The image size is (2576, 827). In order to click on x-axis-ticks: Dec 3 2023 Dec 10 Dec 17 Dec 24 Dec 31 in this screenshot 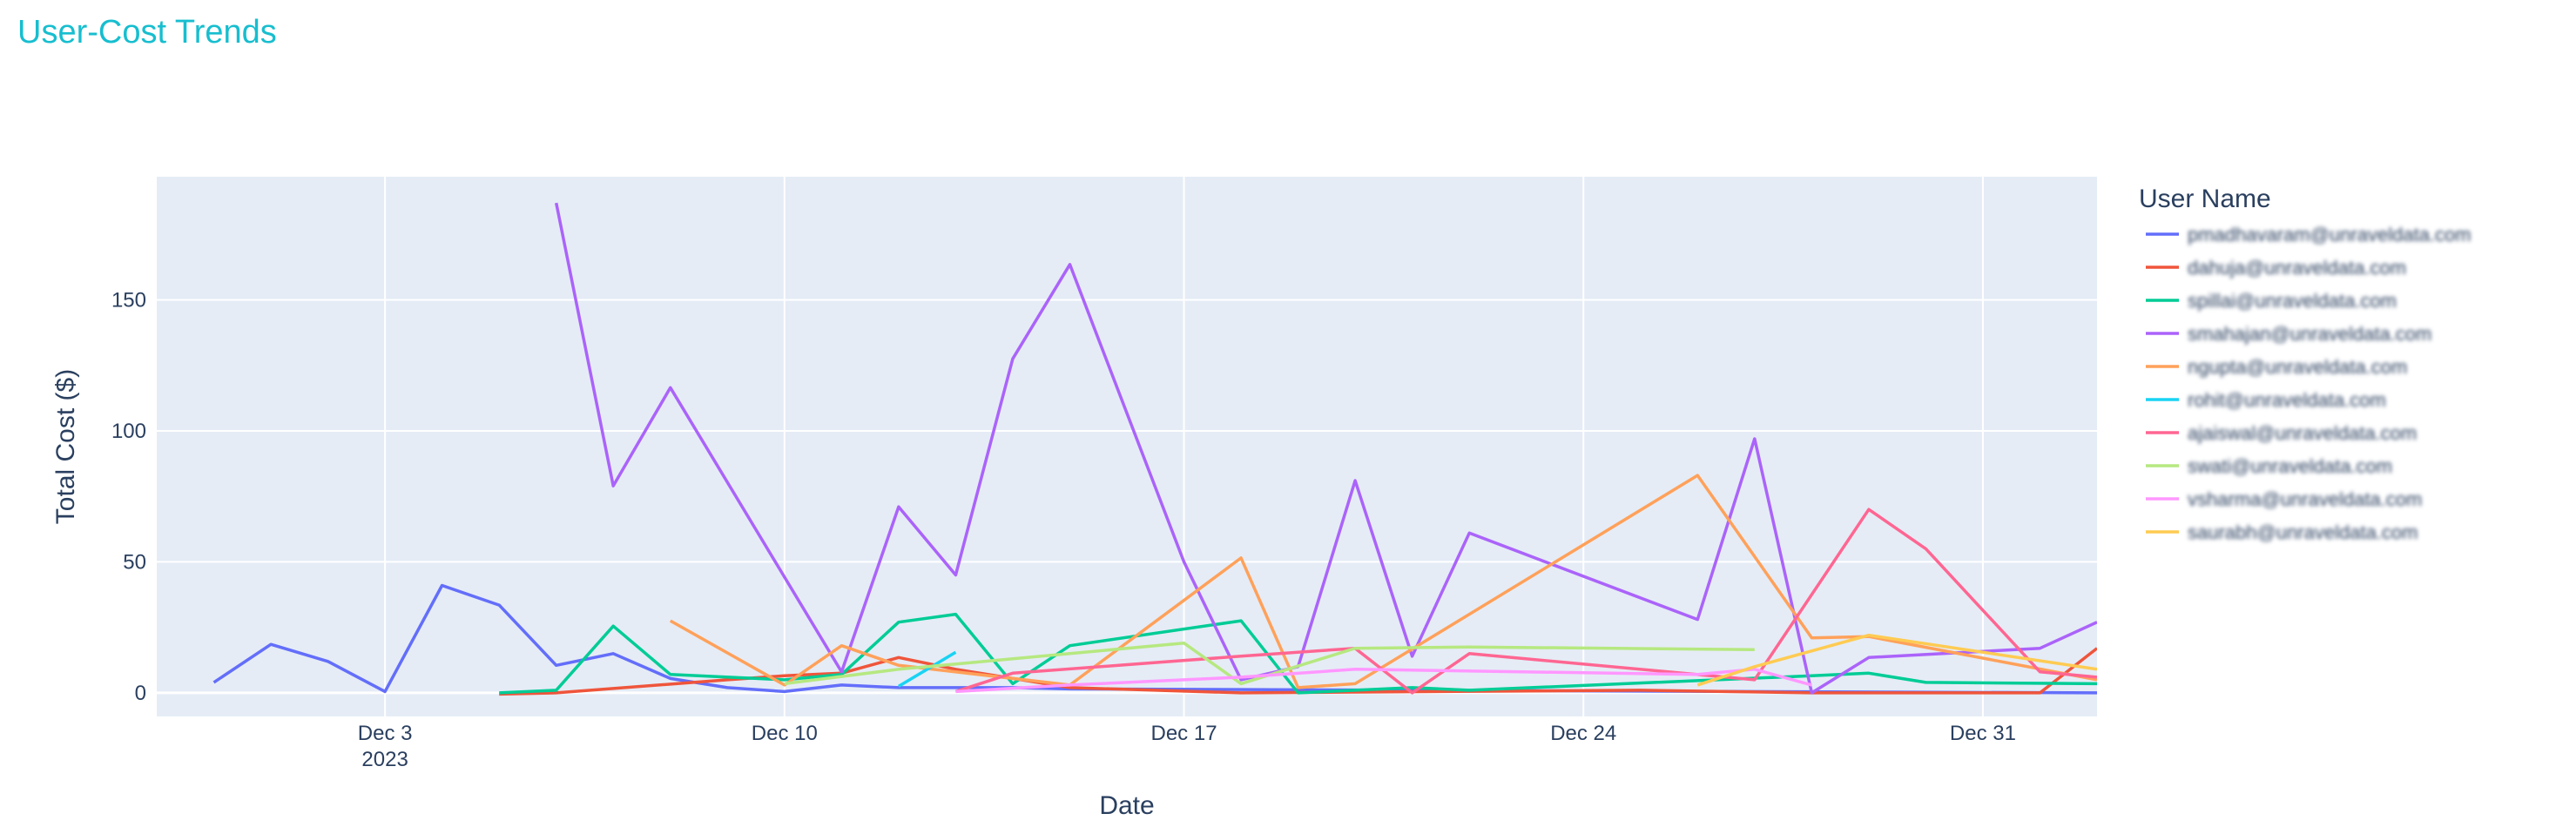, I will do `click(1187, 746)`.